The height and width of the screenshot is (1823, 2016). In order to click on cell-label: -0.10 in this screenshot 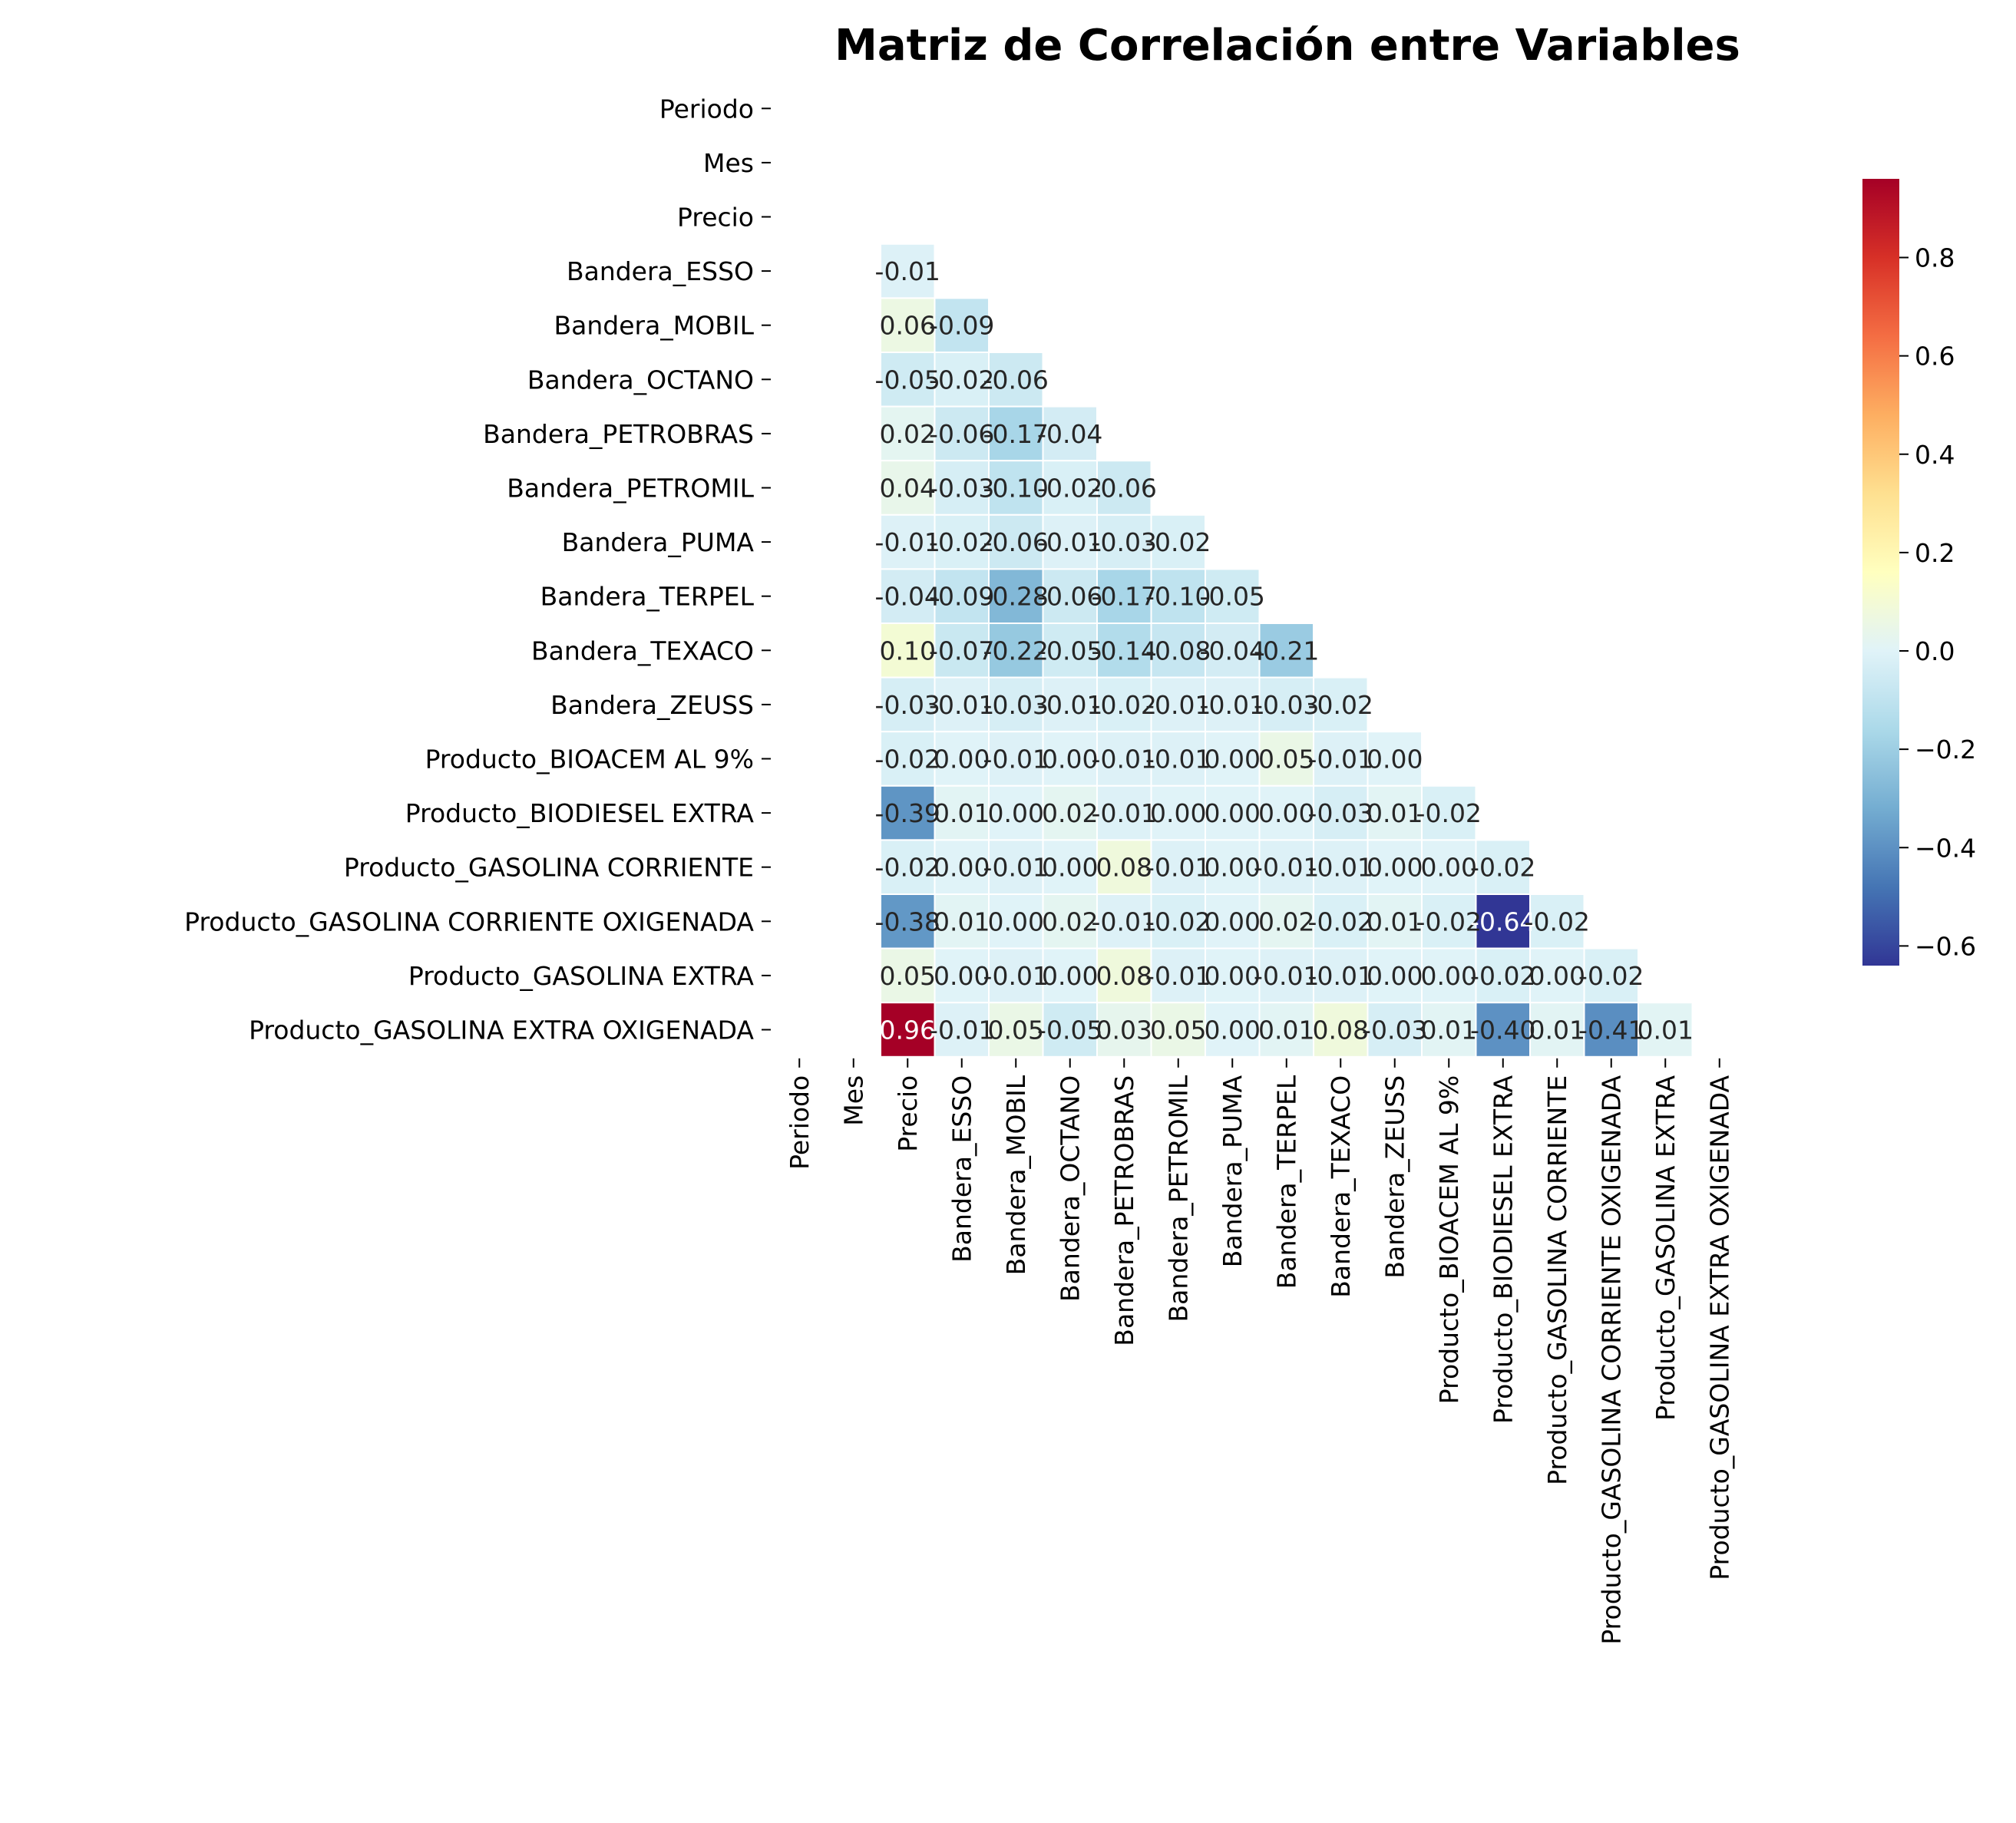, I will do `click(1016, 489)`.